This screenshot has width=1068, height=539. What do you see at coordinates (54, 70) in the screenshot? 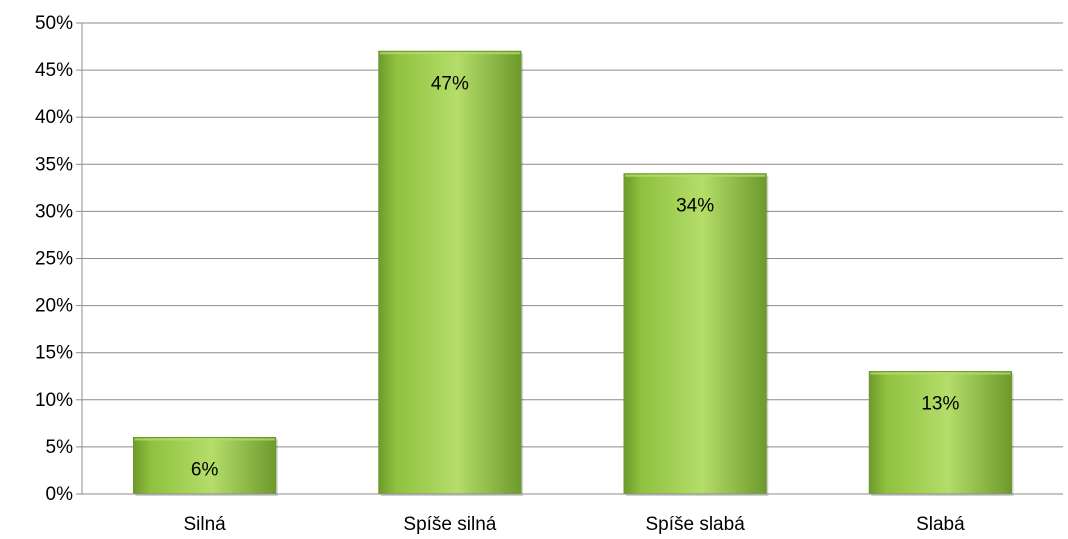
I see `y-tick-label: 45%` at bounding box center [54, 70].